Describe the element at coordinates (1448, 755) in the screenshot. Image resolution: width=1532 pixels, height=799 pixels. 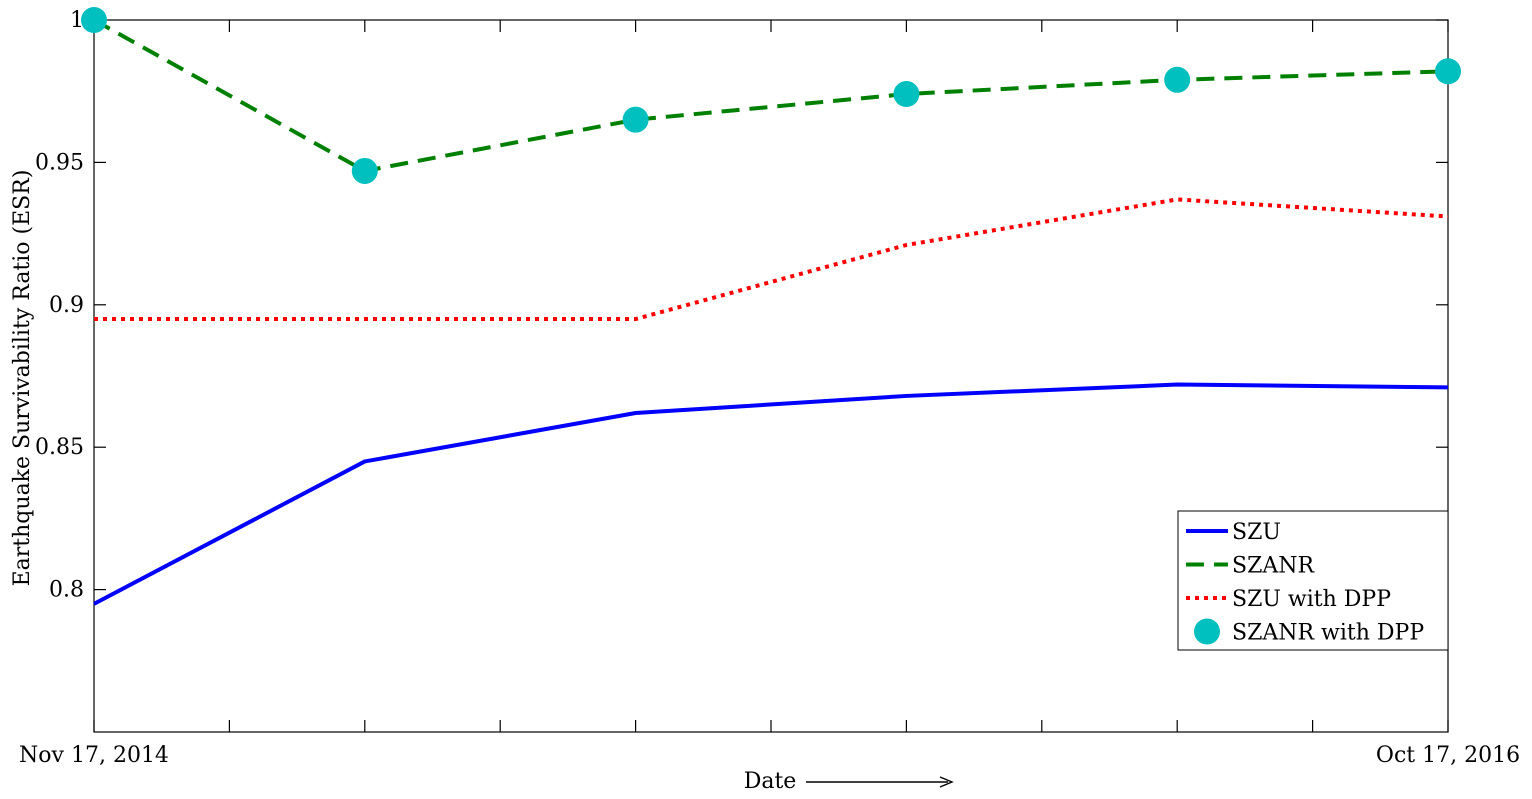
I see `x-tick-label: Oct 17, 2016` at that location.